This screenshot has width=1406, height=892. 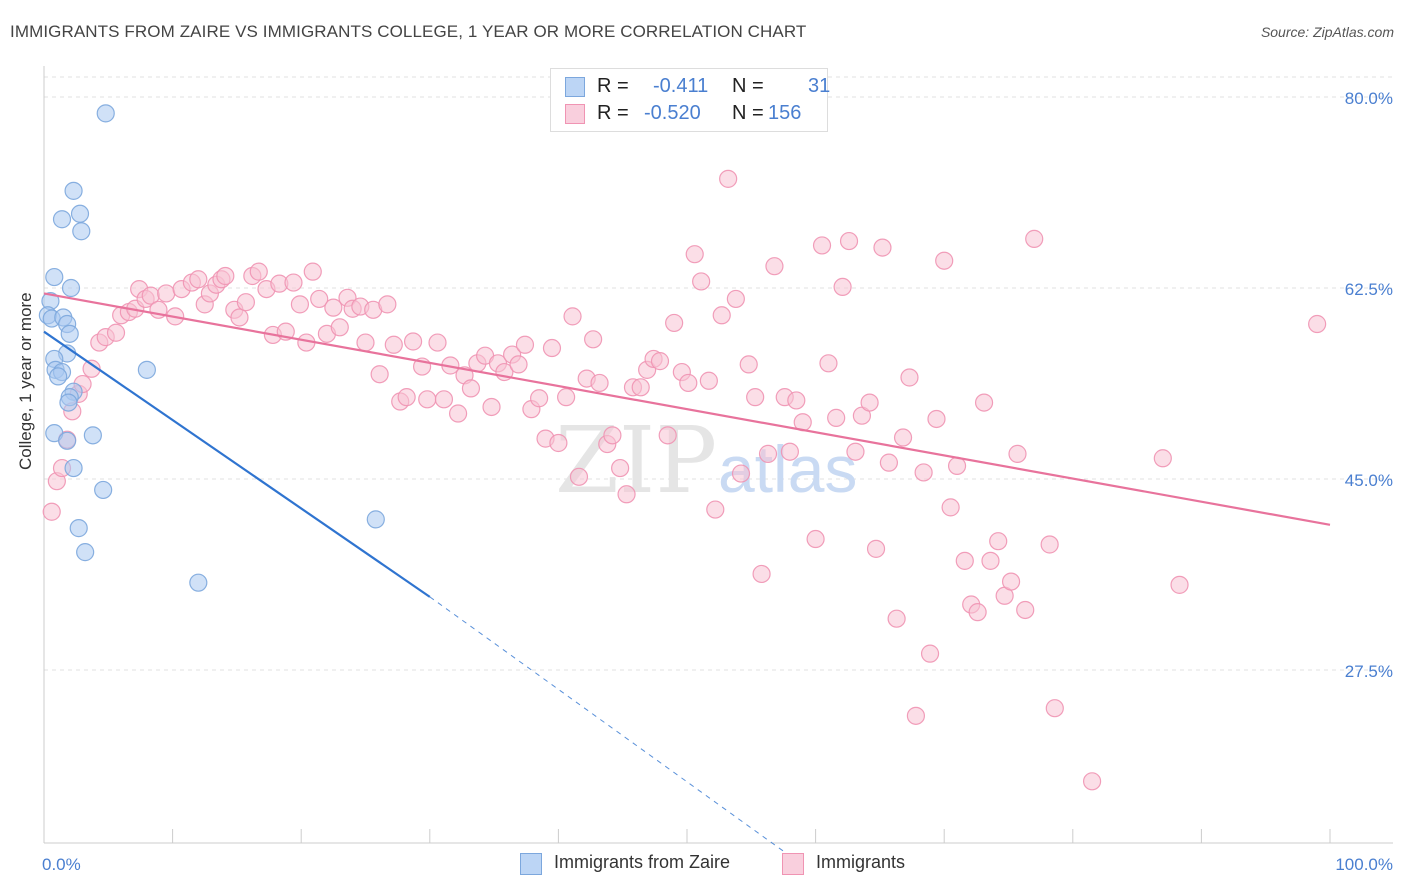 I want to click on watermark: ZIP atlas, so click(x=706, y=460).